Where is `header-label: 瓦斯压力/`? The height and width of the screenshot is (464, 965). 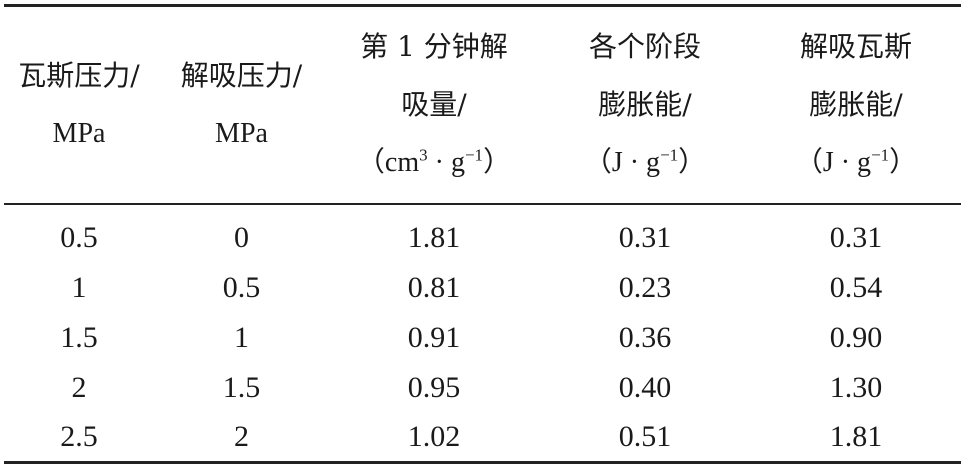 header-label: 瓦斯压力/ is located at coordinates (79, 75).